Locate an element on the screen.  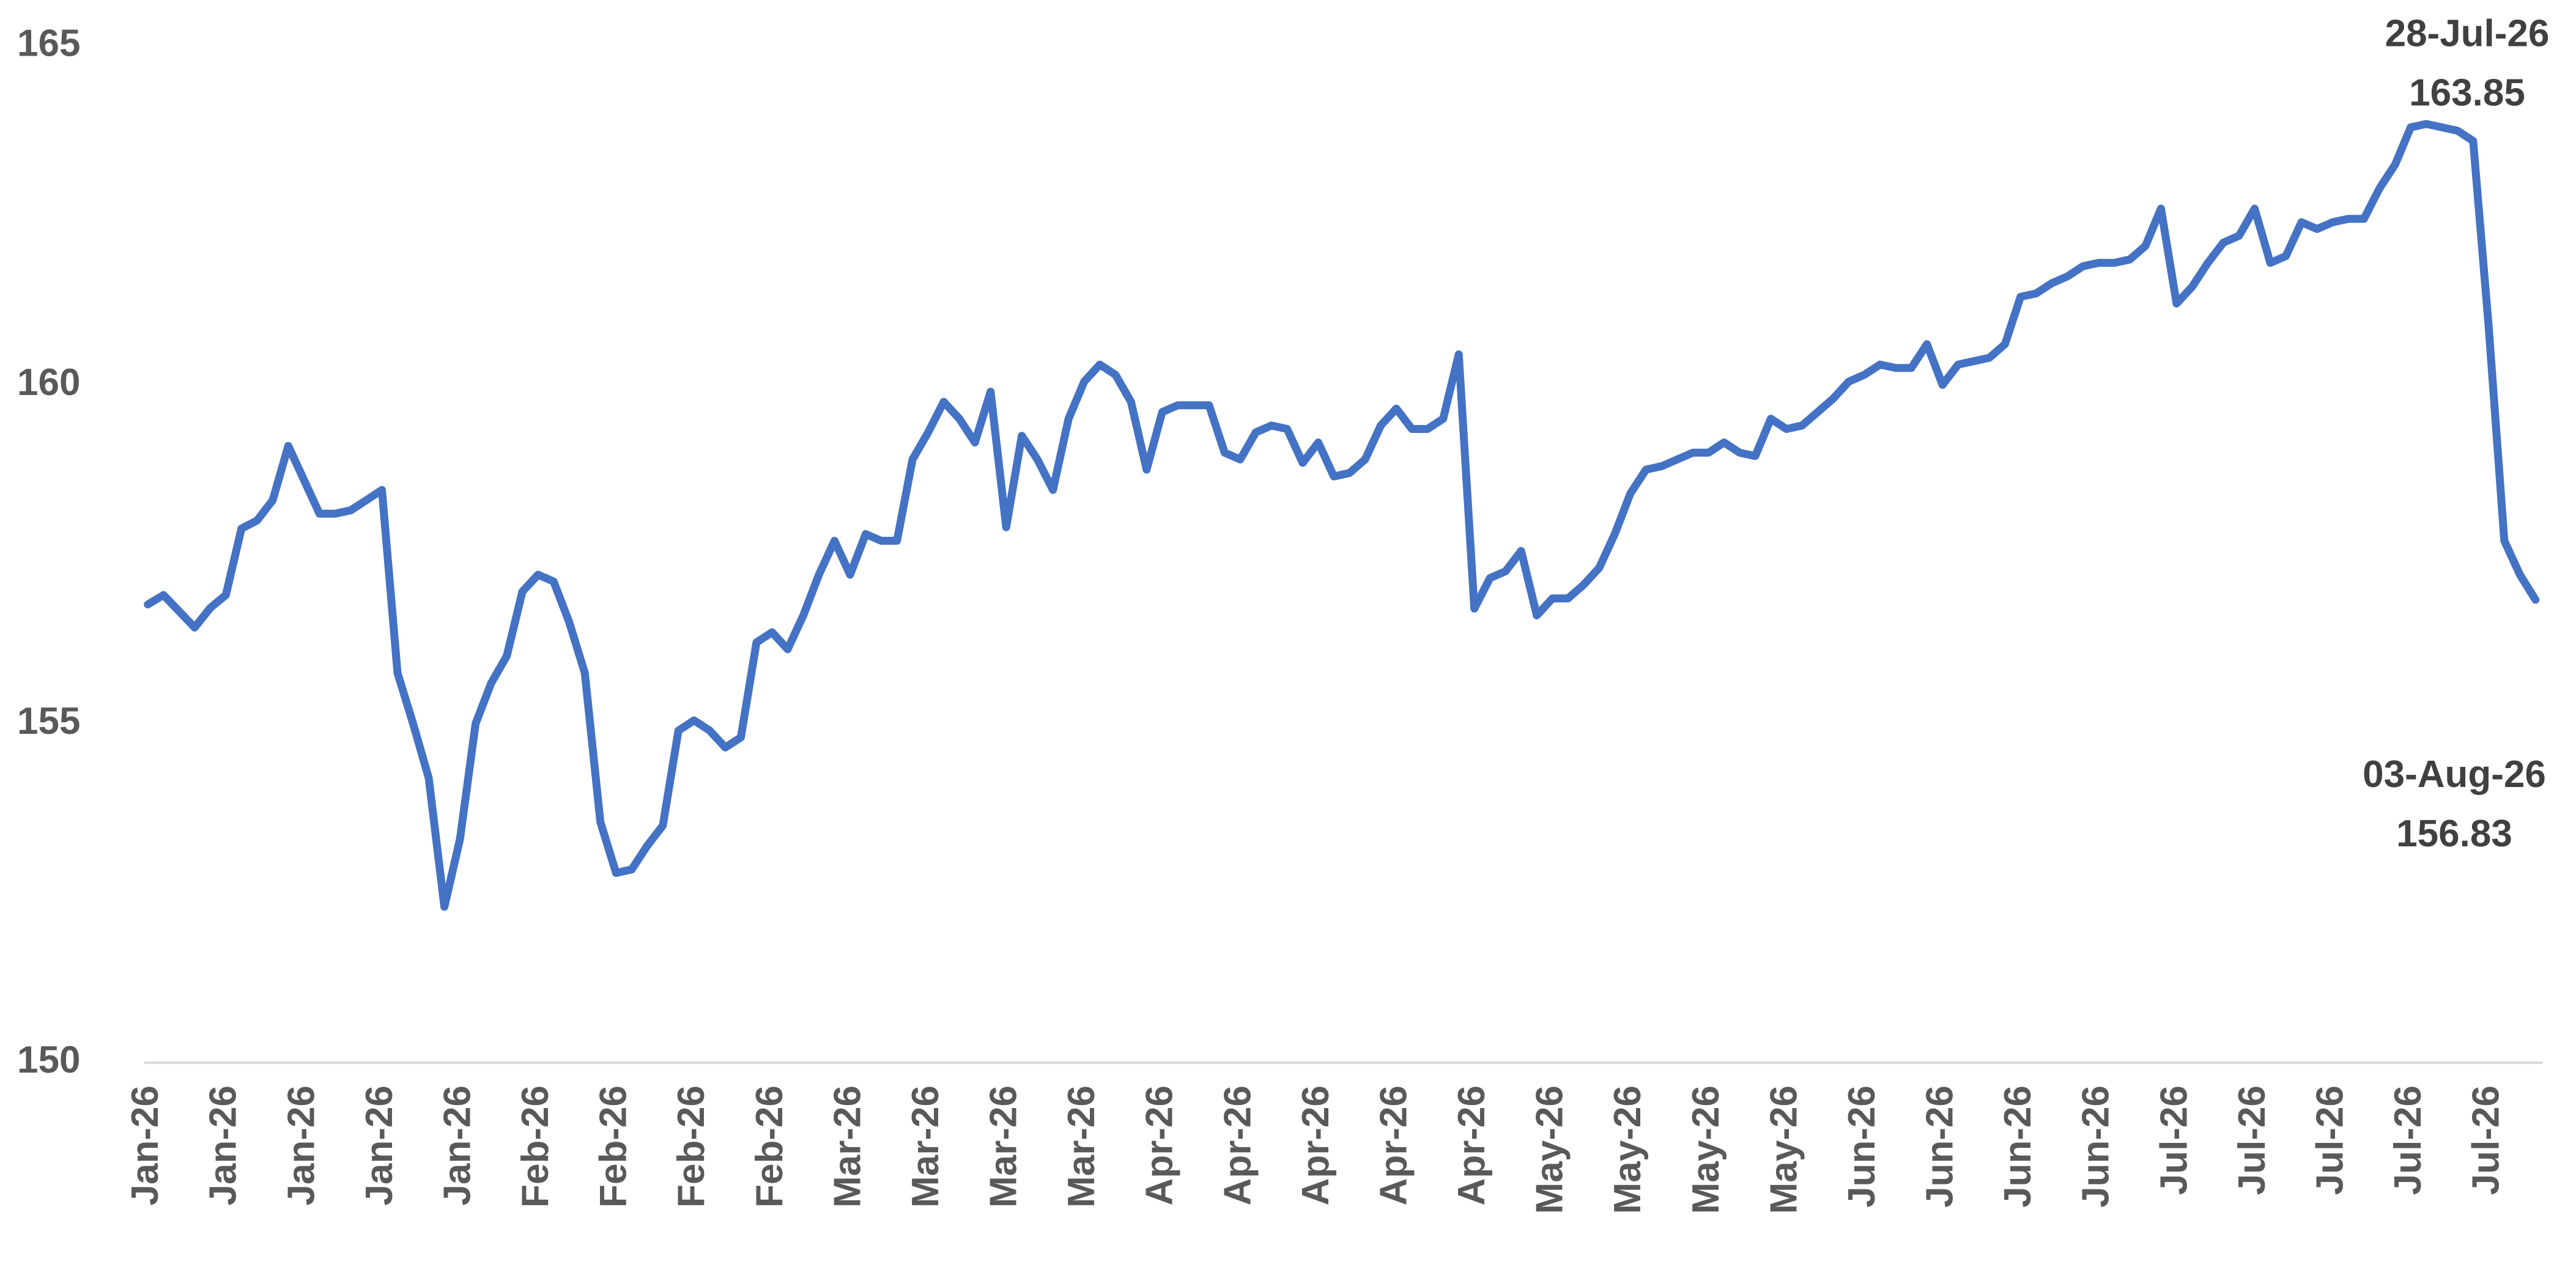
y-tick-label: 150 is located at coordinates (48, 1060).